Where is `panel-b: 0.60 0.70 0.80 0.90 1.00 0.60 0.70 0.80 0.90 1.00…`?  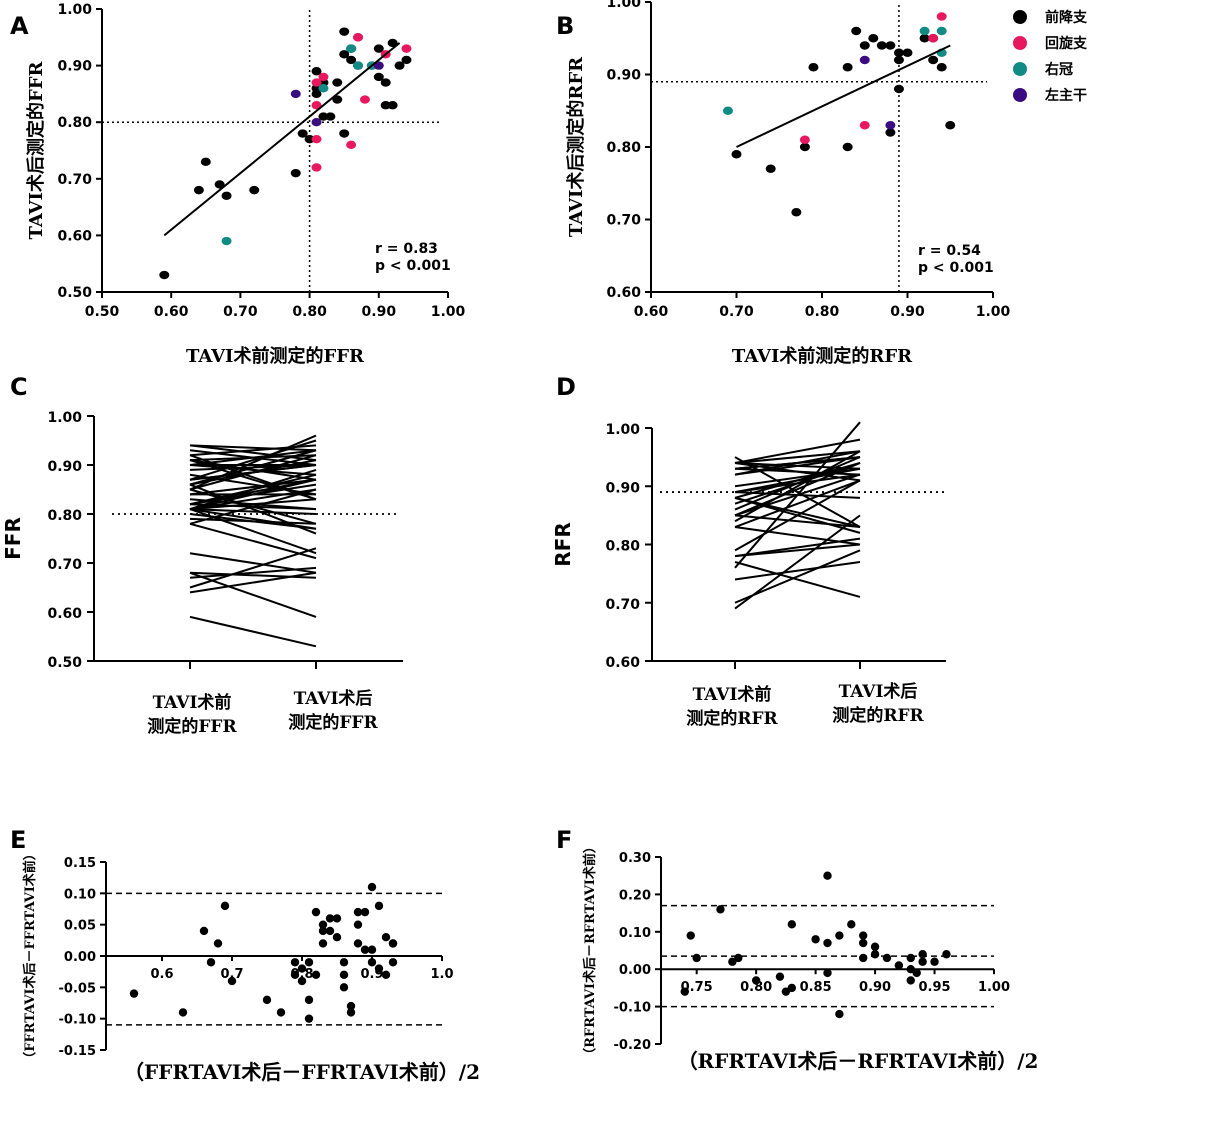 panel-b: 0.60 0.70 0.80 0.90 1.00 0.60 0.70 0.80 0.90 1.00… is located at coordinates (788, 183).